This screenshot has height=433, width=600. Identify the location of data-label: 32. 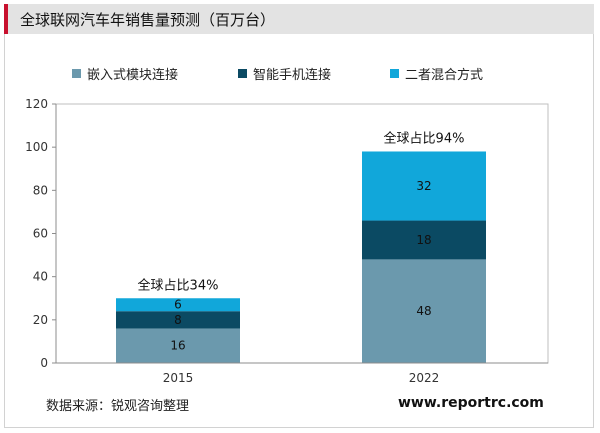
(423, 186).